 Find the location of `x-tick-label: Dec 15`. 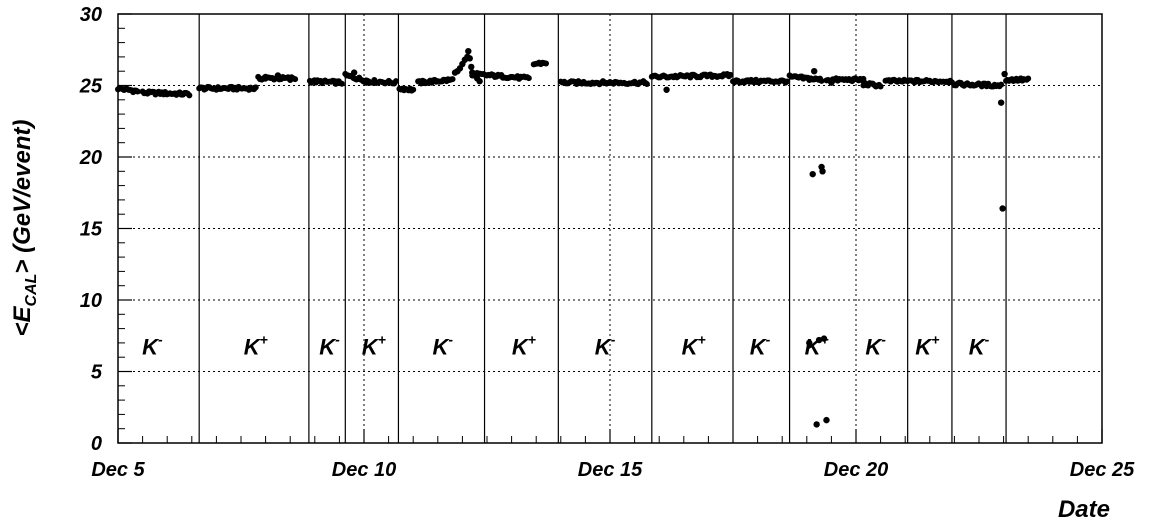

x-tick-label: Dec 15 is located at coordinates (610, 470).